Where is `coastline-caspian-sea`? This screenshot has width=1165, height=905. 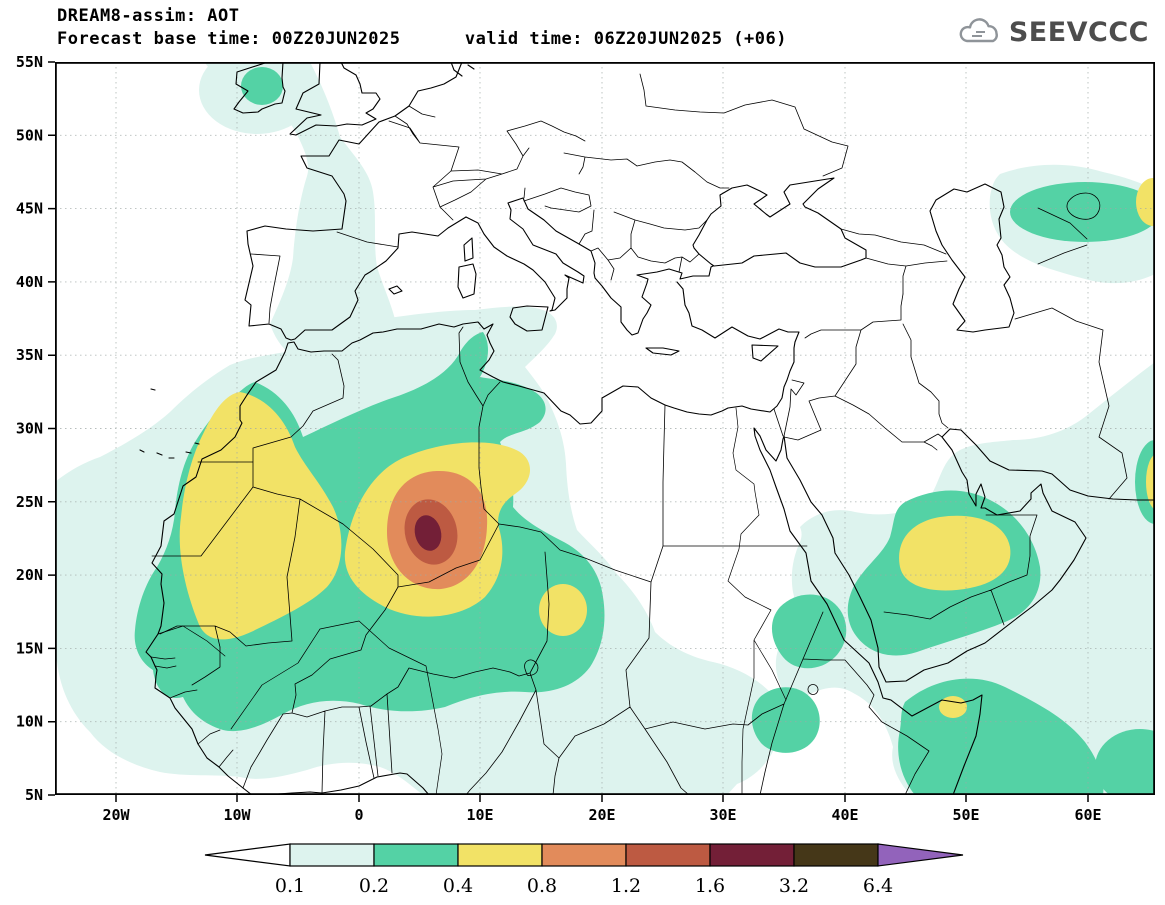
coastline-caspian-sea is located at coordinates (972, 258).